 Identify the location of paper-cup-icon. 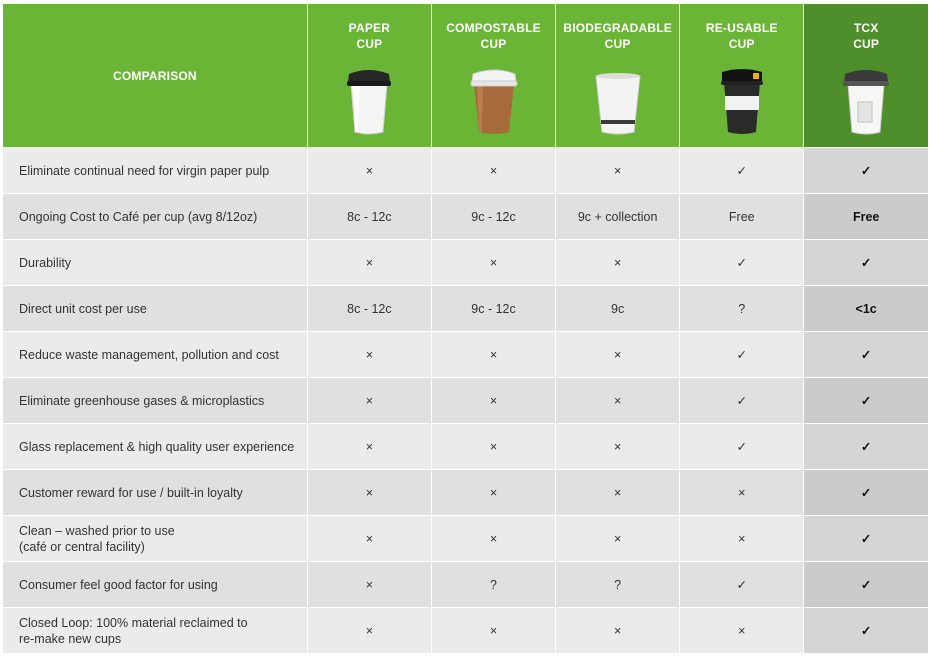
(369, 102).